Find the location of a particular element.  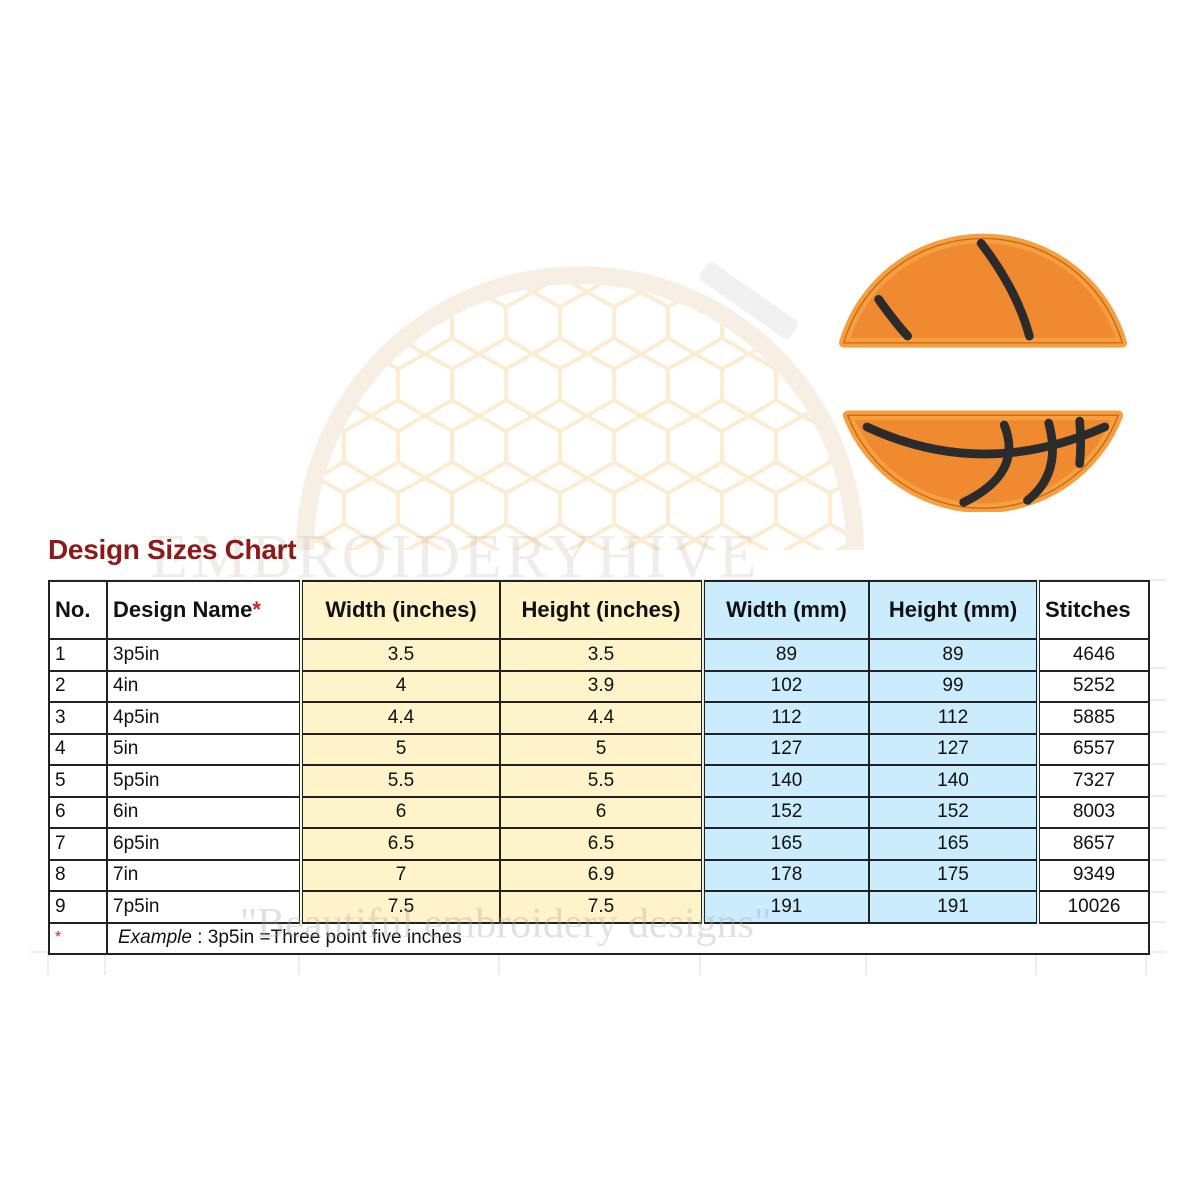

cell-height-inches: 3.5 is located at coordinates (601, 655).